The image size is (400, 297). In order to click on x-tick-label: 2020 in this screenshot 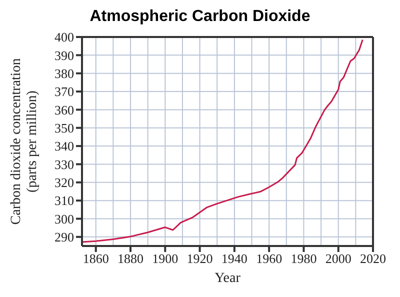, I will do `click(373, 258)`.